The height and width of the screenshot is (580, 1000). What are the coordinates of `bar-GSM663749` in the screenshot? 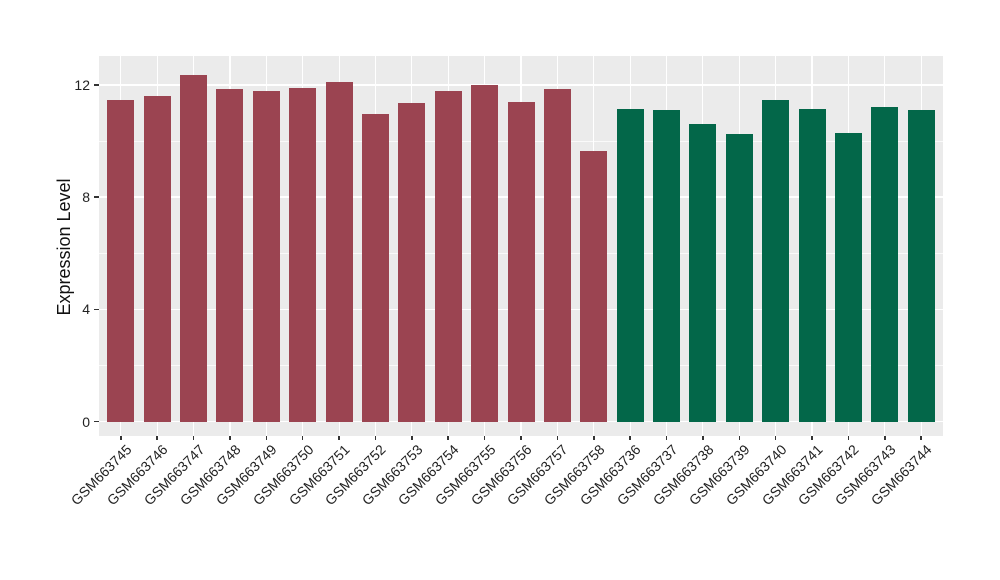 It's located at (266, 256).